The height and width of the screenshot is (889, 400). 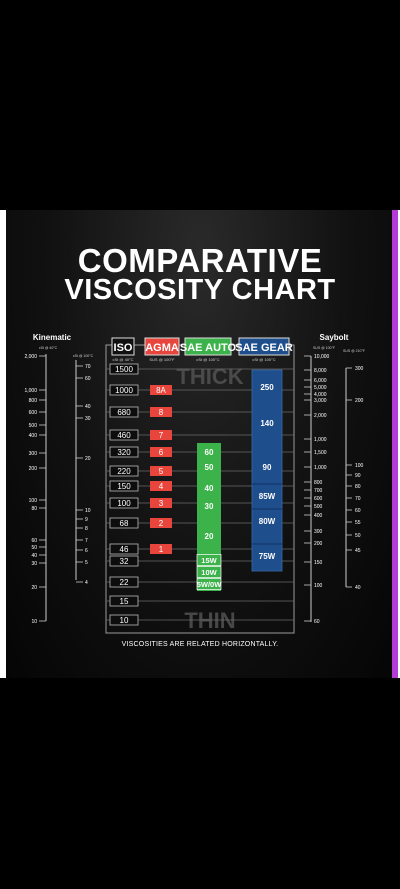 I want to click on right-outer-tick-label: 60, so click(x=358, y=511).